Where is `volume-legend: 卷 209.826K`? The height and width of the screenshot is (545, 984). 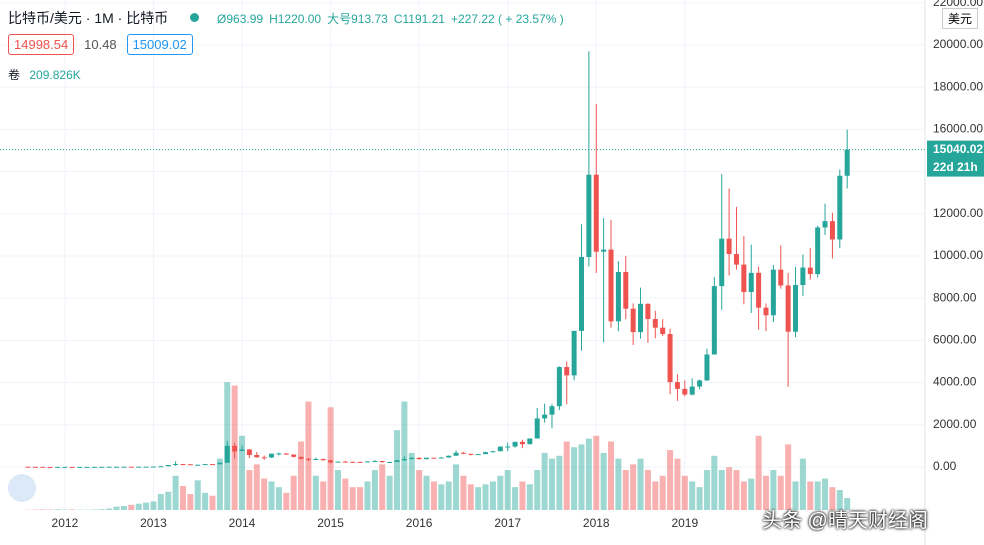
volume-legend: 卷 209.826K is located at coordinates (44, 74).